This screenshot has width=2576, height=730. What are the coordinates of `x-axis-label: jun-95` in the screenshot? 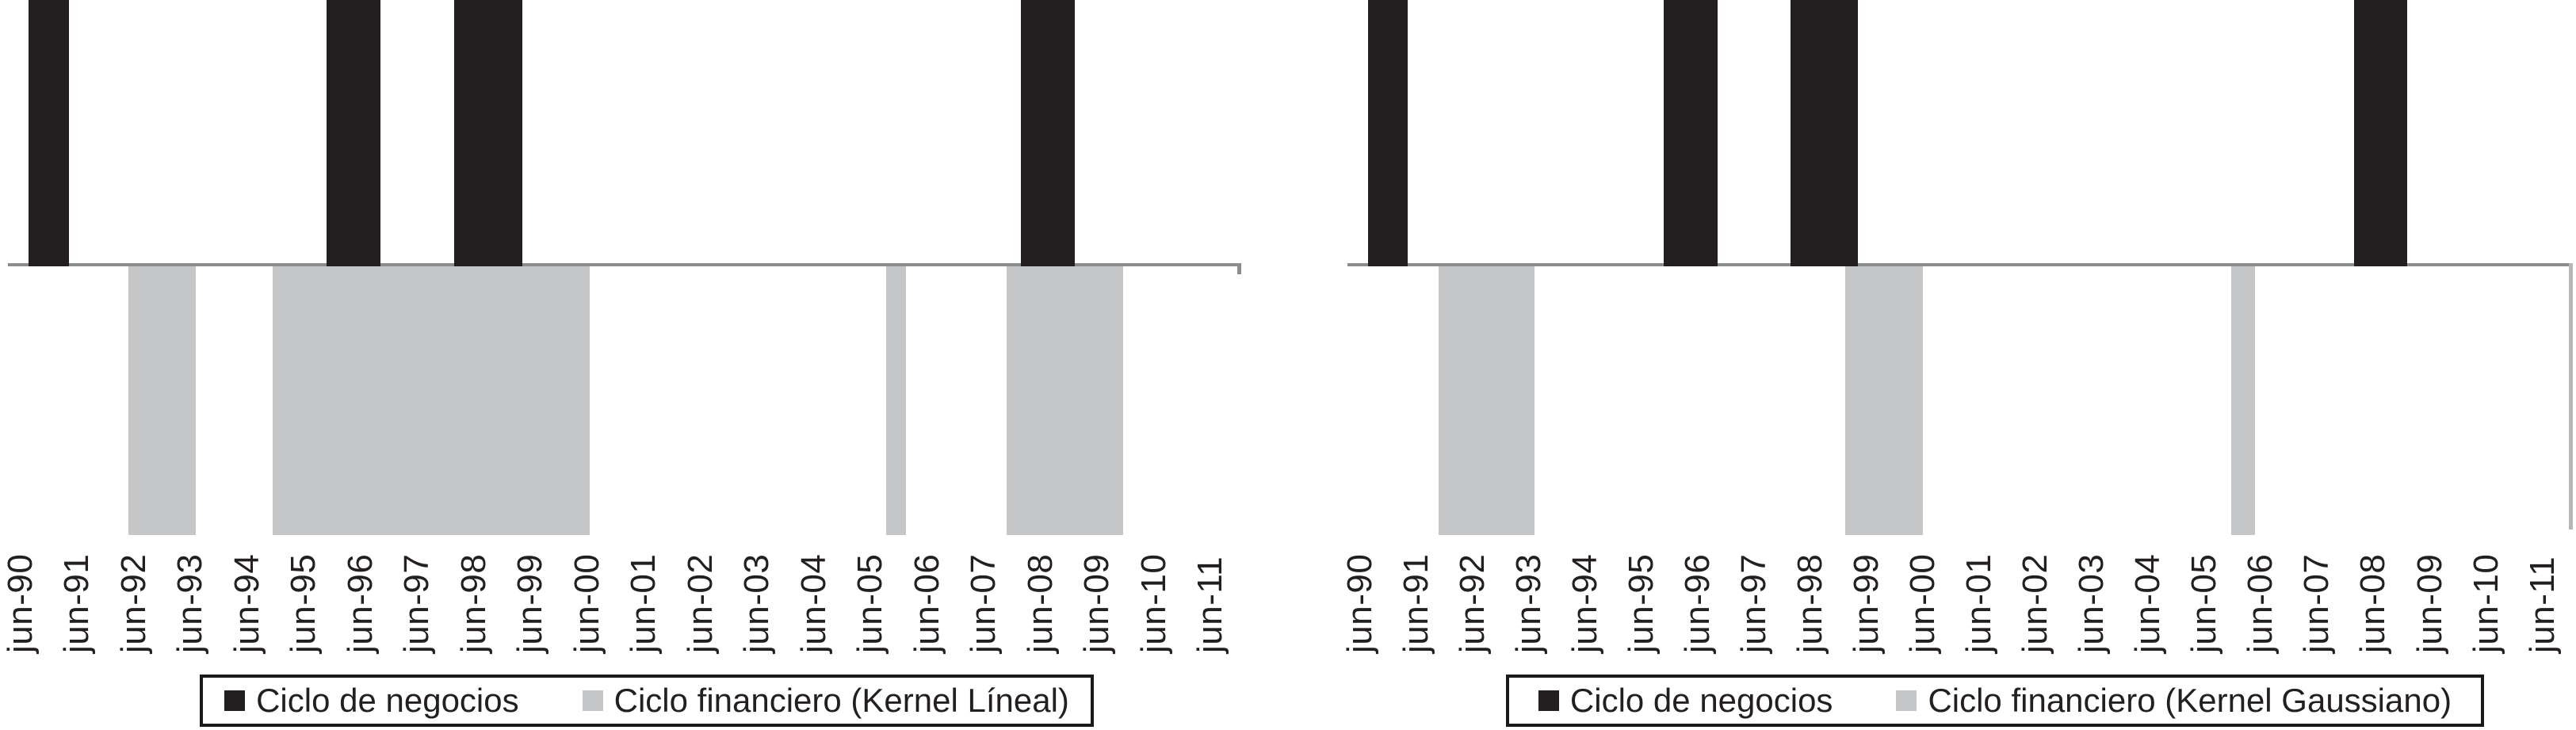 It's located at (1641, 603).